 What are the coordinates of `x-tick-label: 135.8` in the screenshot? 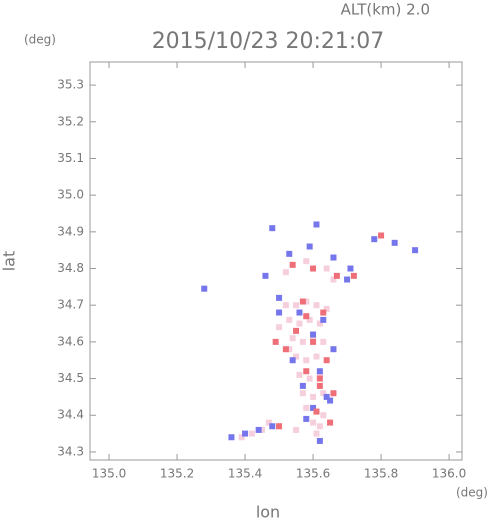 It's located at (381, 474).